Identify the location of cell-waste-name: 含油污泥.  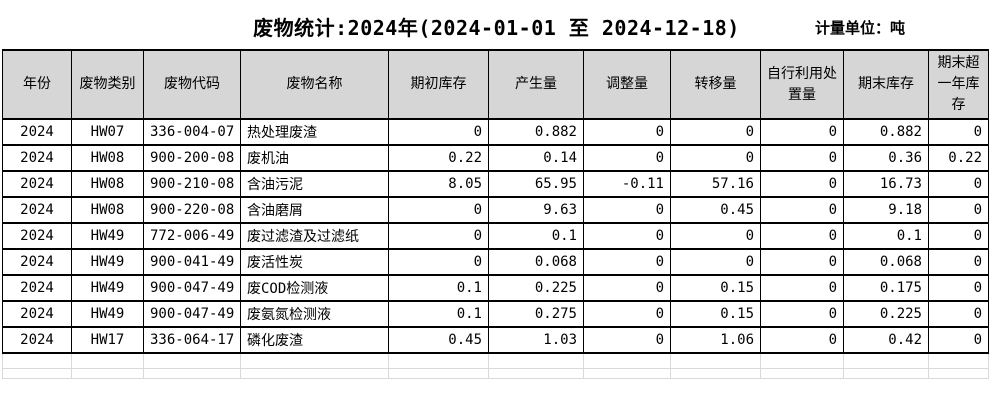
(314, 184).